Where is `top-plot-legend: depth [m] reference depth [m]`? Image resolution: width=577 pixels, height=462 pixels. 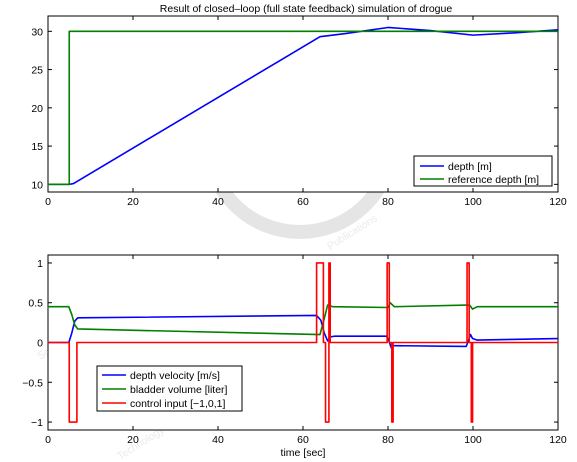
top-plot-legend: depth [m] reference depth [m] is located at coordinates (483, 171).